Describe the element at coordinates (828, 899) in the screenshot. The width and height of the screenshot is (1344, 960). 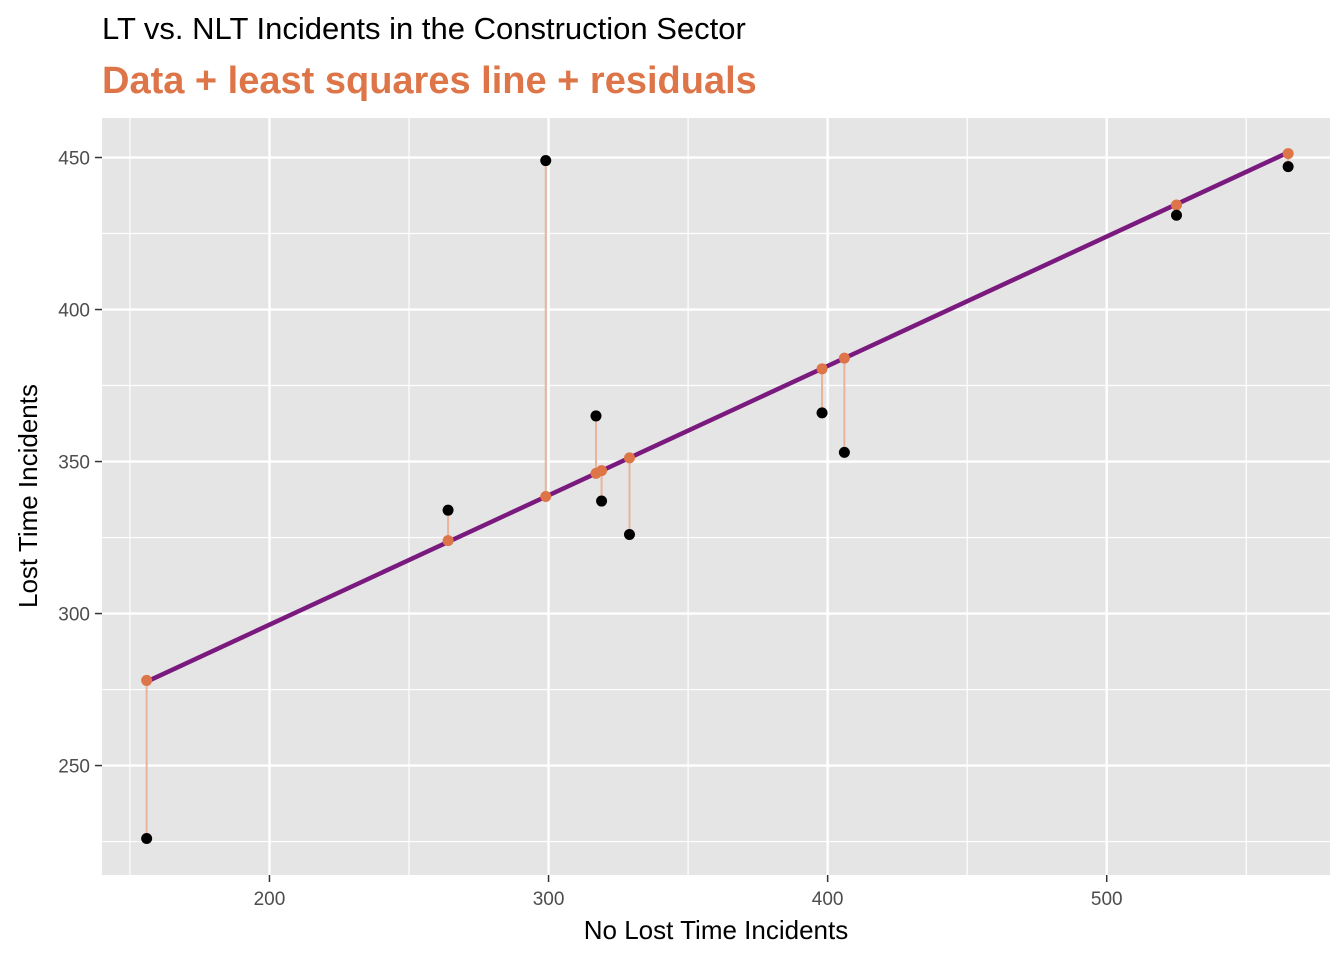
I see `x-tick-label: 400` at that location.